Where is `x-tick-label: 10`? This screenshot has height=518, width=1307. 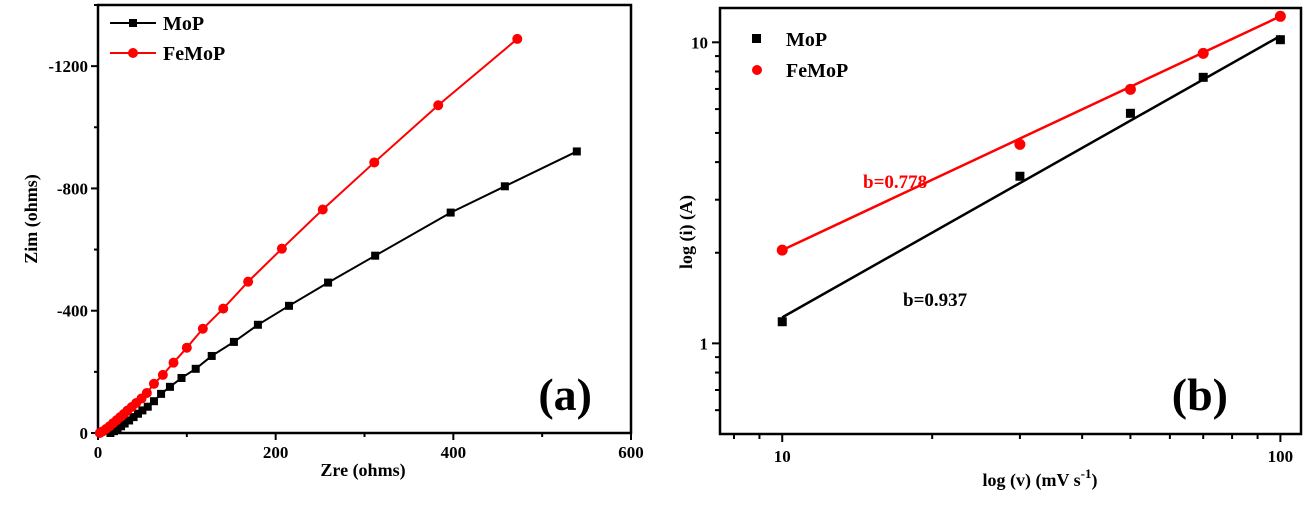 x-tick-label: 10 is located at coordinates (782, 456).